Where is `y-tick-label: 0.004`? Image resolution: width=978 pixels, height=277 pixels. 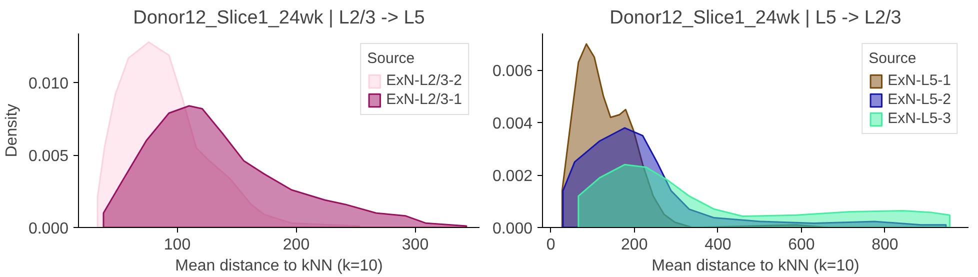
y-tick-label: 0.004 is located at coordinates (512, 124).